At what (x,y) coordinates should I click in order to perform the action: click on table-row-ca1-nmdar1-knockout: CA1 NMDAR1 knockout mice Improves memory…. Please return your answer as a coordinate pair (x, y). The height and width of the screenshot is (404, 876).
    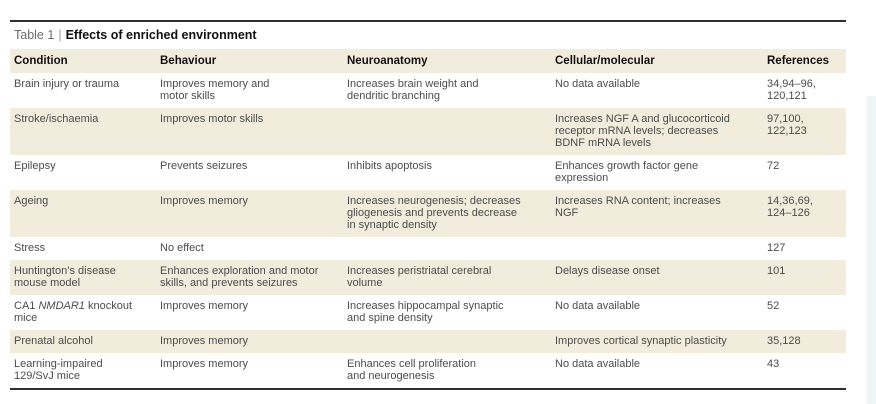
    Looking at the image, I should click on (428, 312).